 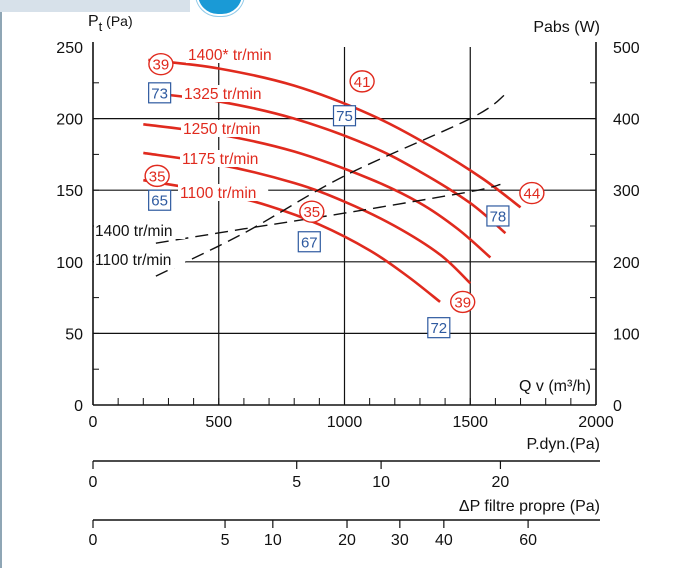 What do you see at coordinates (444, 540) in the screenshot?
I see `filter-scale-tick-label: 40` at bounding box center [444, 540].